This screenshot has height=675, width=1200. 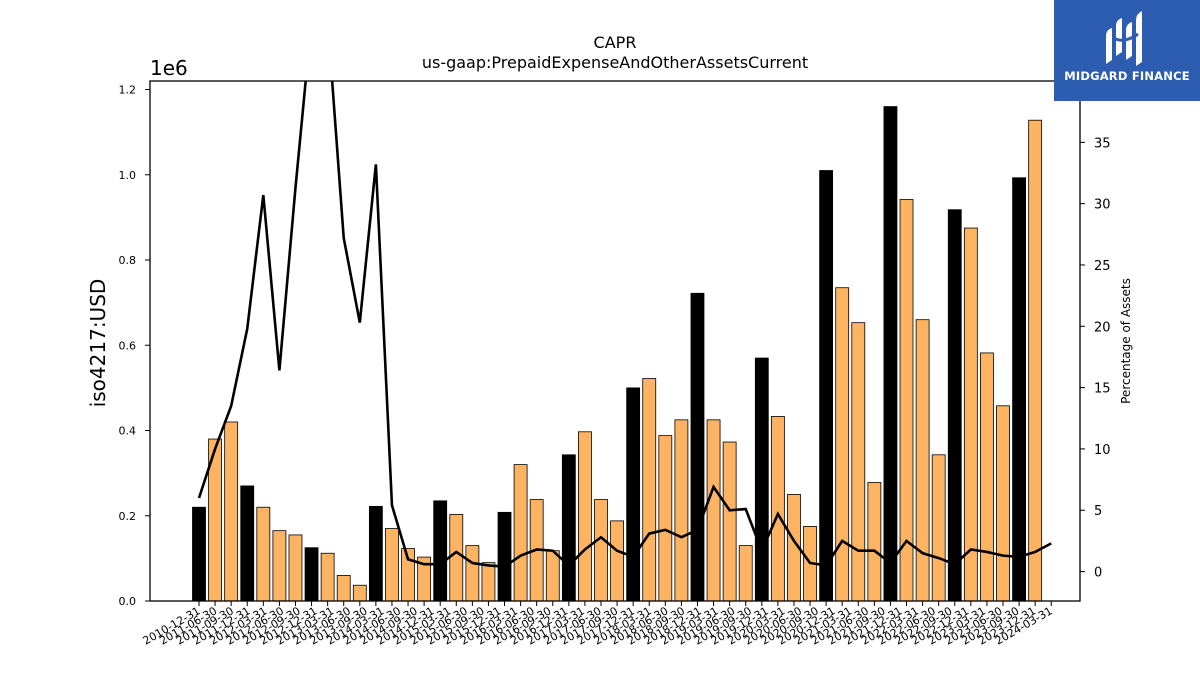 I want to click on y2-tick-label: 15, so click(x=1102, y=389).